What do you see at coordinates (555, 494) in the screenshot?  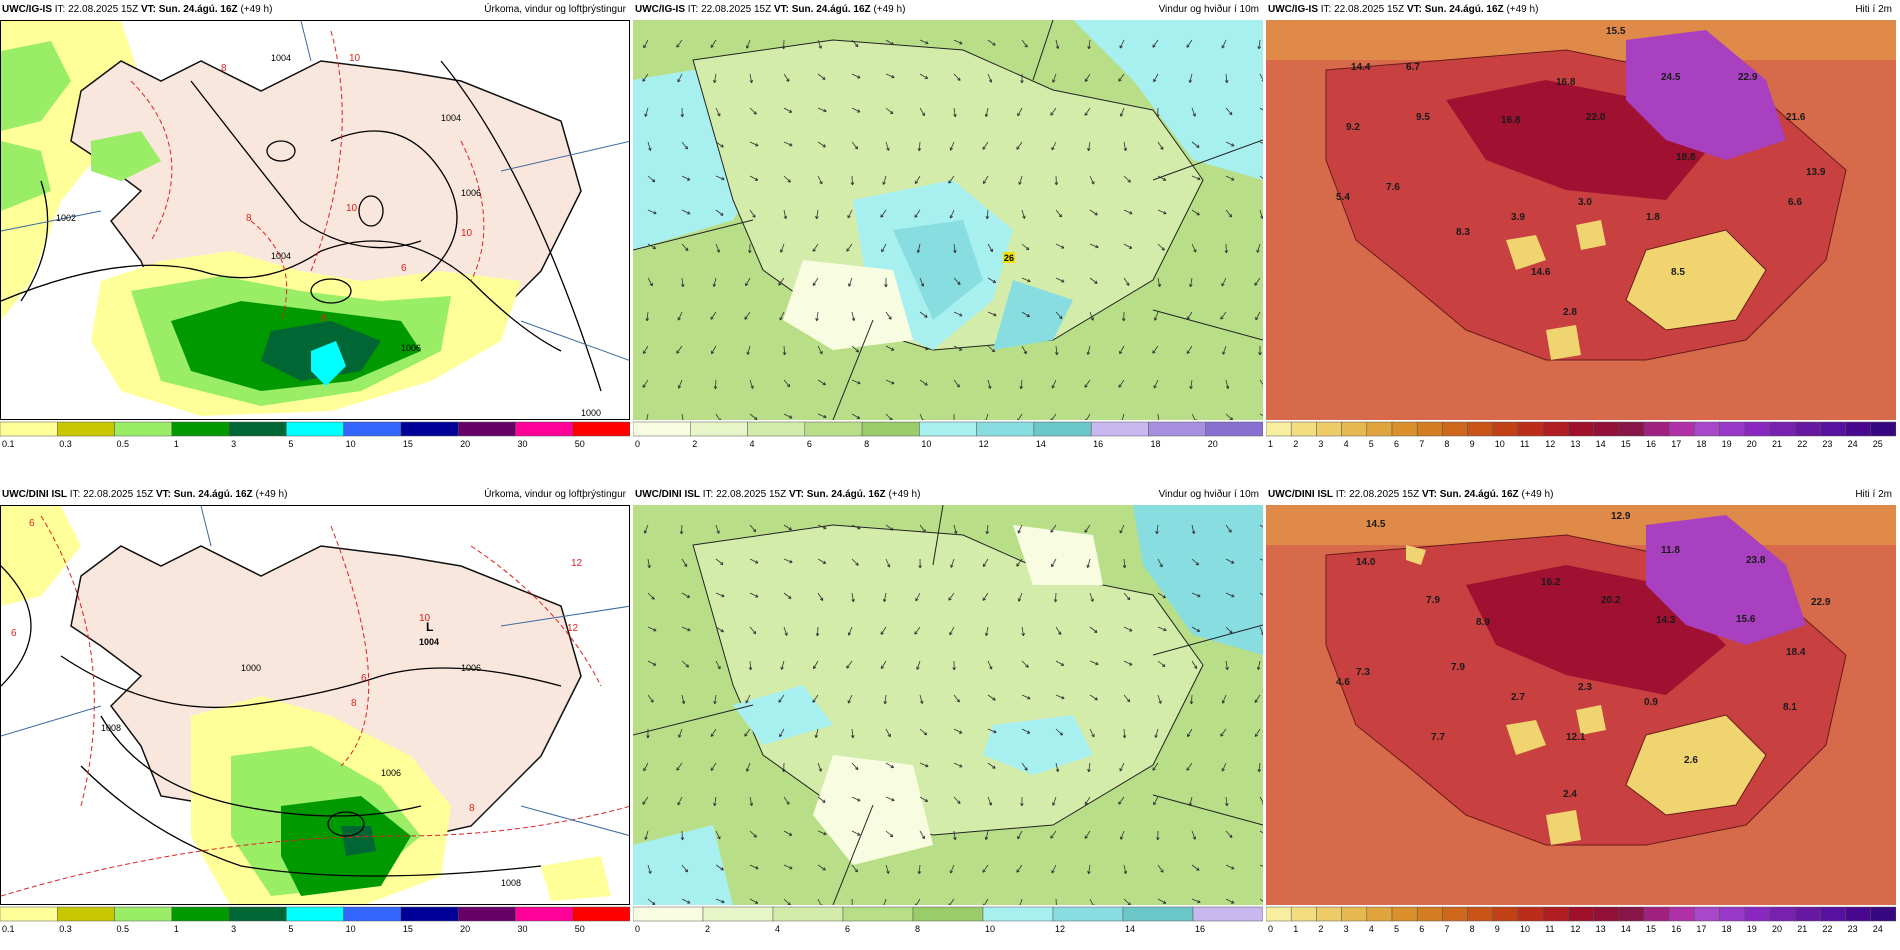 I see `panel-title: Úrkoma, vindur og loftþrýstingur` at bounding box center [555, 494].